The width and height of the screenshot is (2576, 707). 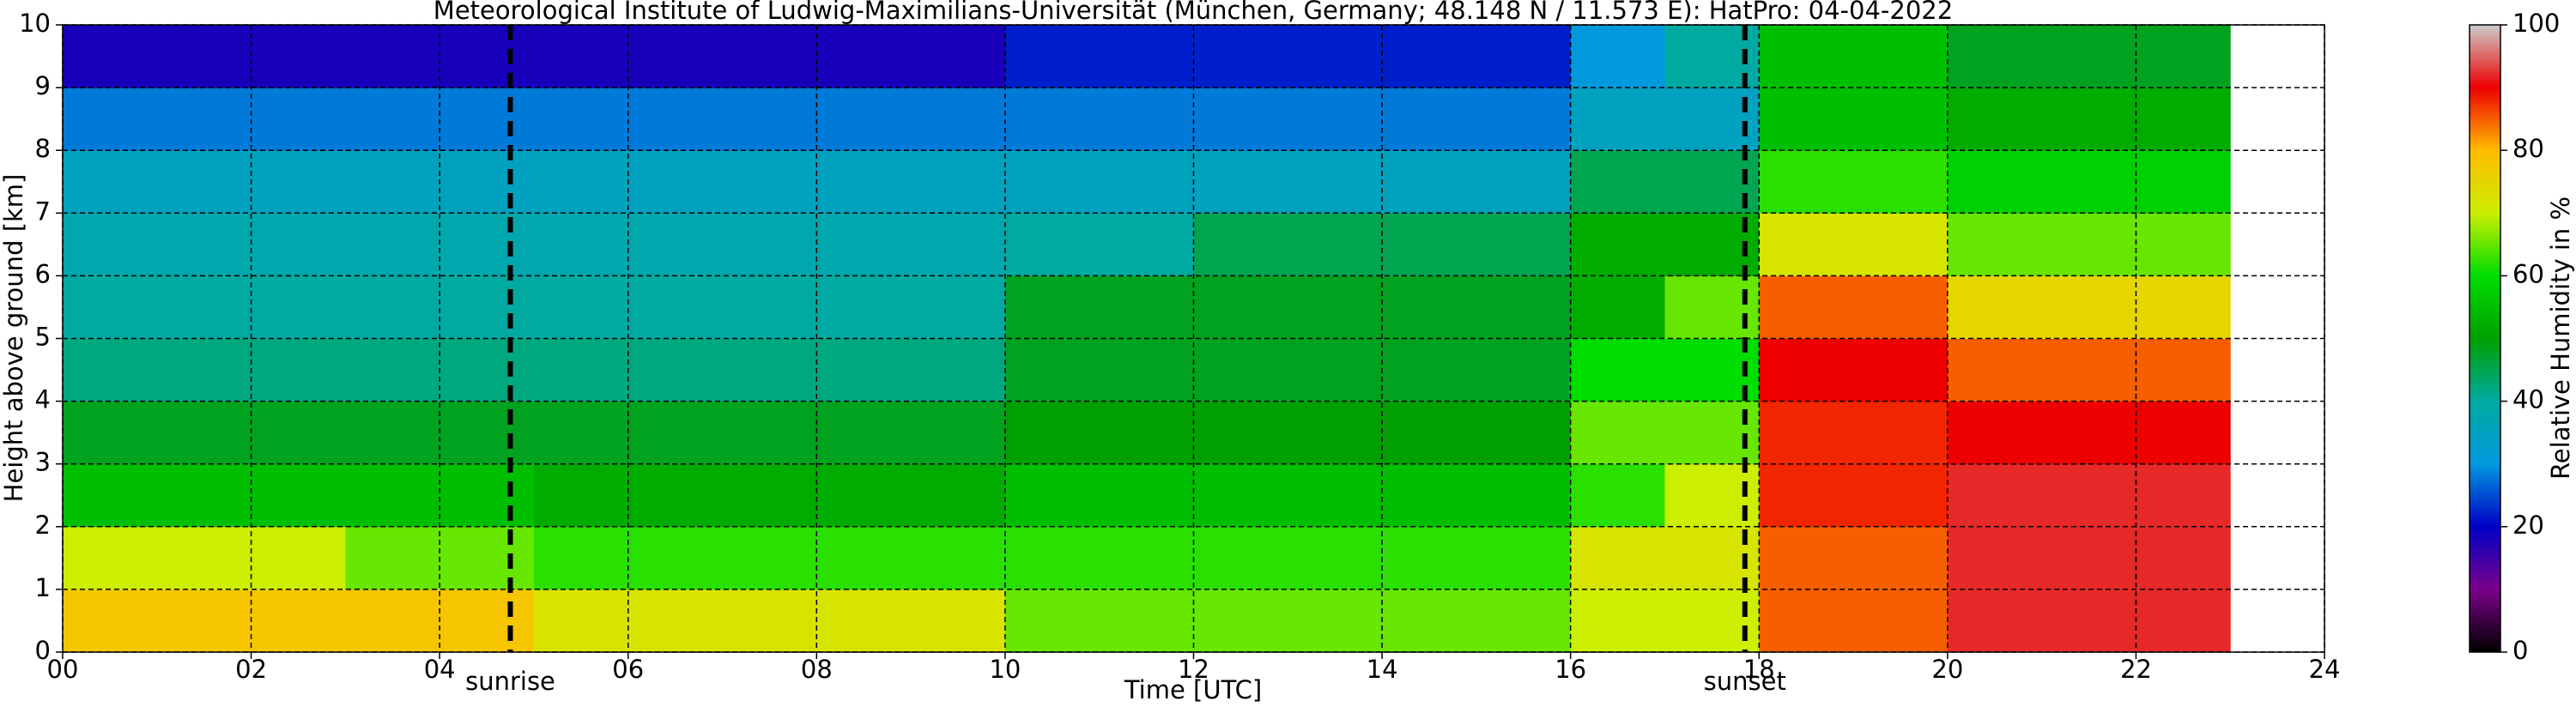 What do you see at coordinates (35, 24) in the screenshot?
I see `y-tick-label: 10` at bounding box center [35, 24].